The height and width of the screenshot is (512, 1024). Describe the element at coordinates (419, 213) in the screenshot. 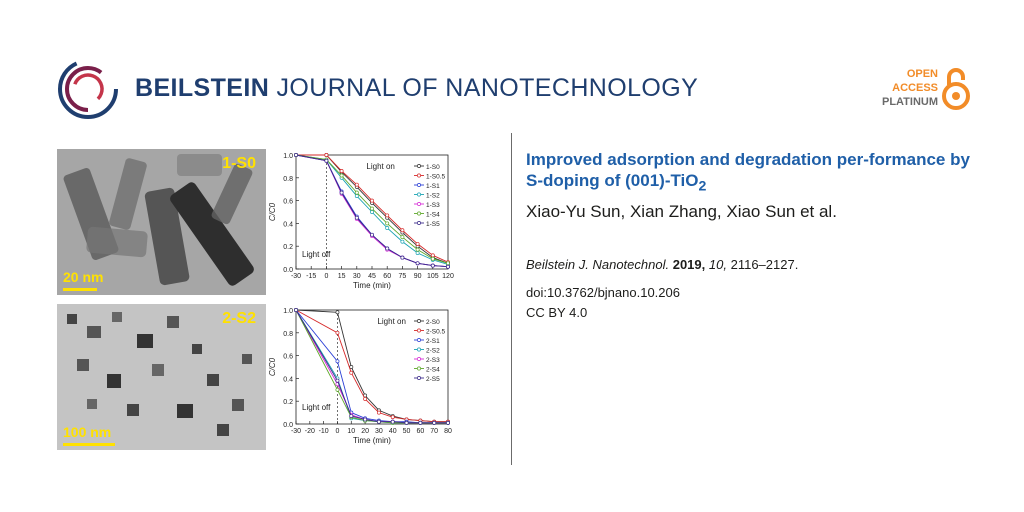

I see `legend-marker-1-S4` at that location.